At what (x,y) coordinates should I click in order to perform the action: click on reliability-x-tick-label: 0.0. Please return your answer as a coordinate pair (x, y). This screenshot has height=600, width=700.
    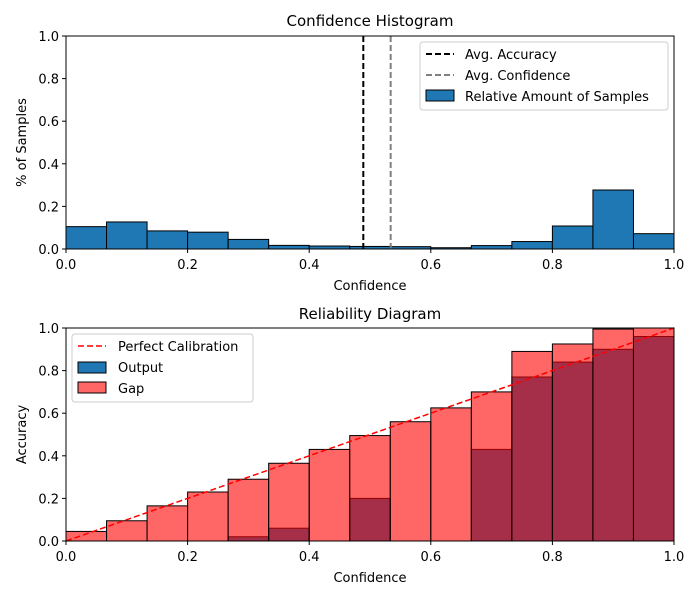
    Looking at the image, I should click on (66, 557).